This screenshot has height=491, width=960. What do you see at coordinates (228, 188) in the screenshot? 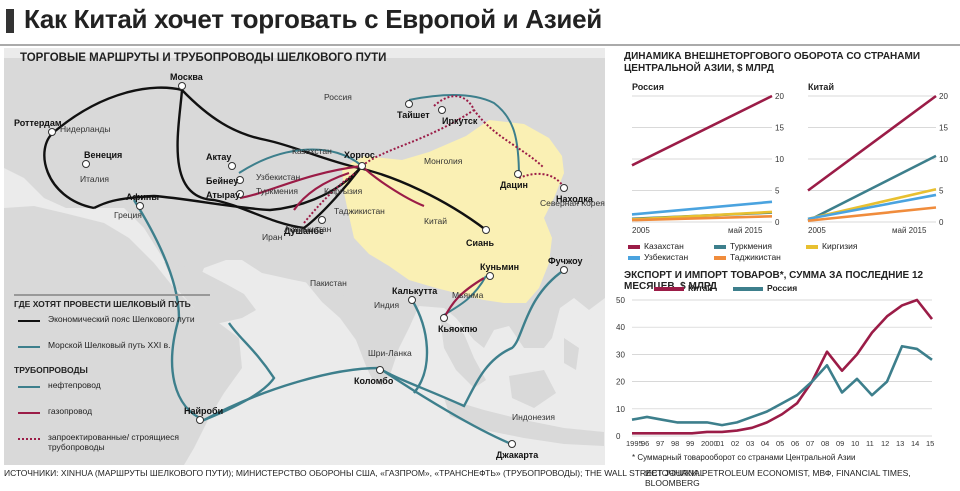
I see `belt-route-south` at bounding box center [228, 188].